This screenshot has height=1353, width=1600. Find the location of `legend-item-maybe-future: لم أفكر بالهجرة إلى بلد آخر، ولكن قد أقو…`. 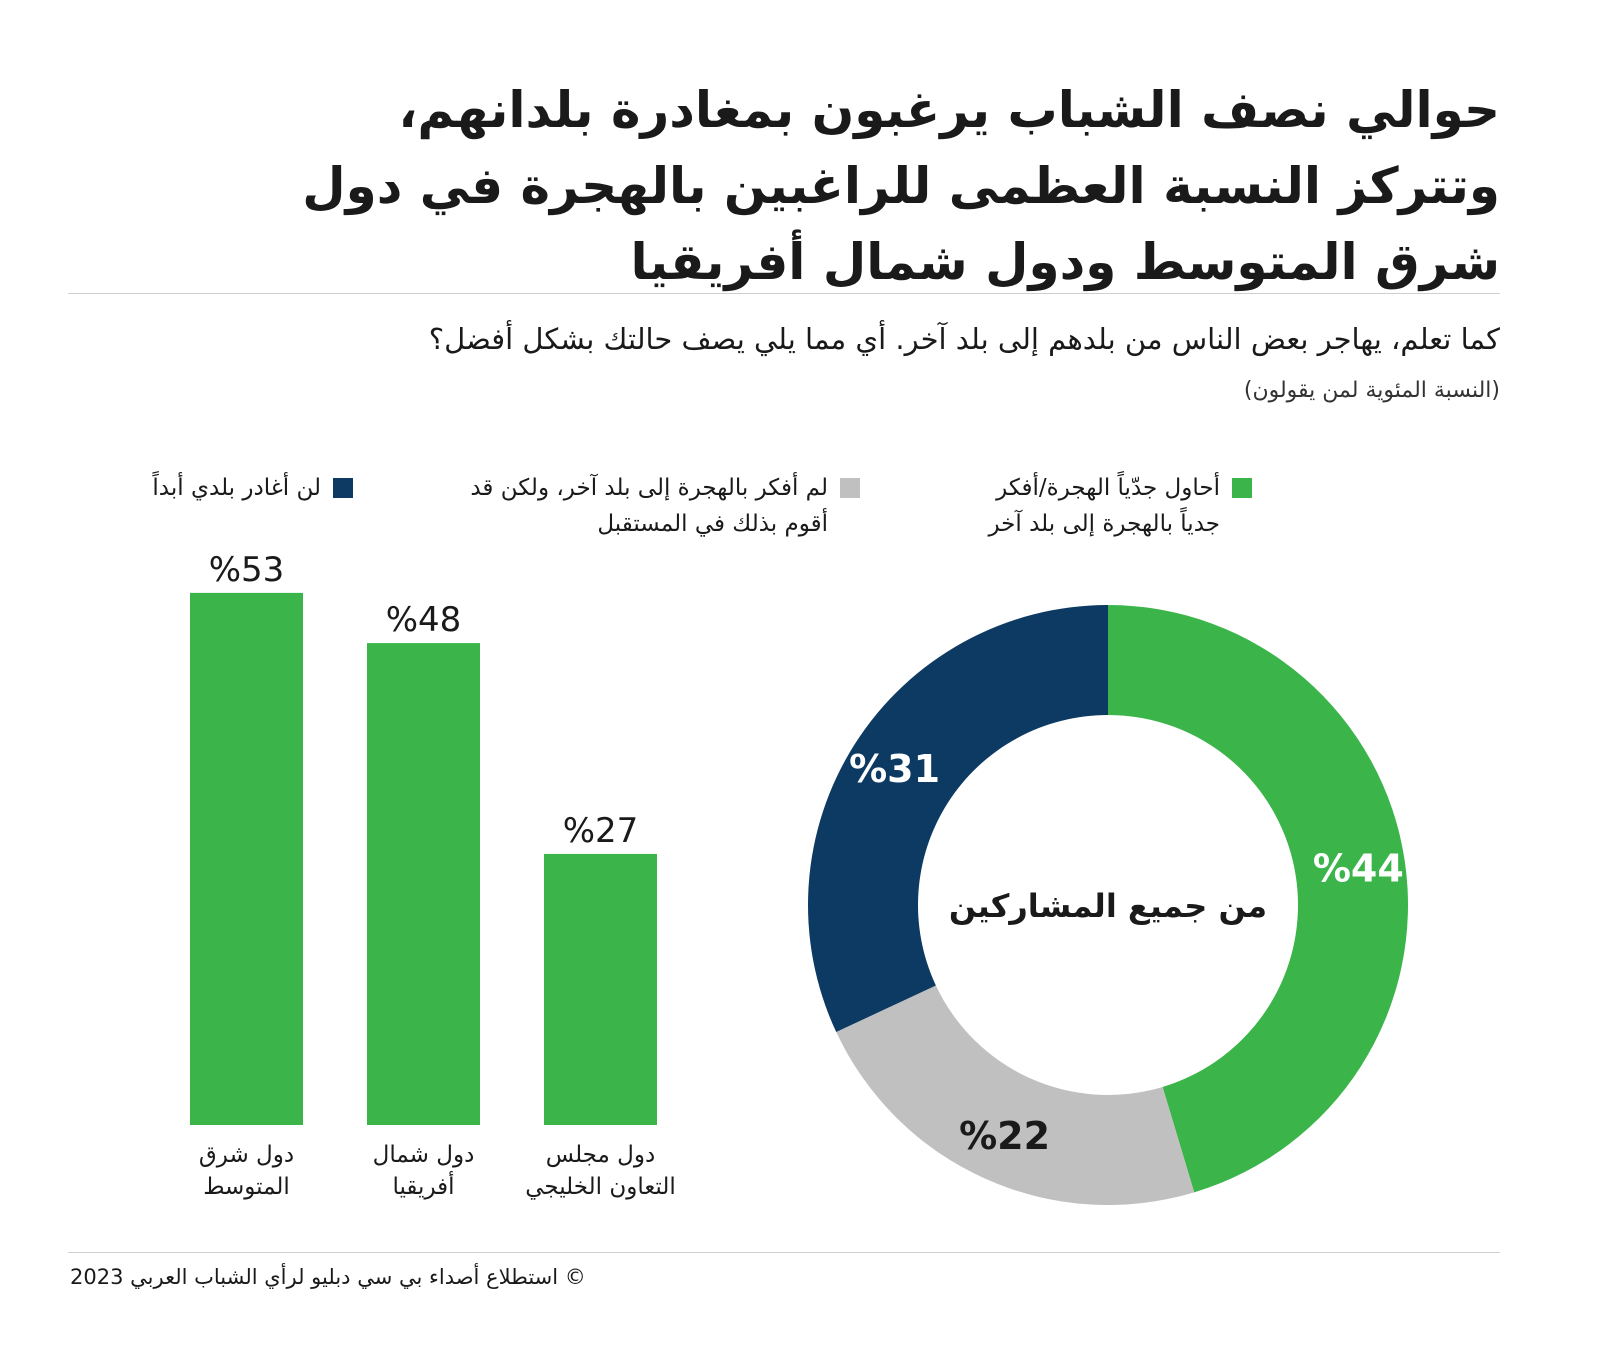

legend-item-maybe-future: لم أفكر بالهجرة إلى بلد آخر، ولكن قد أقو… is located at coordinates (645, 506).